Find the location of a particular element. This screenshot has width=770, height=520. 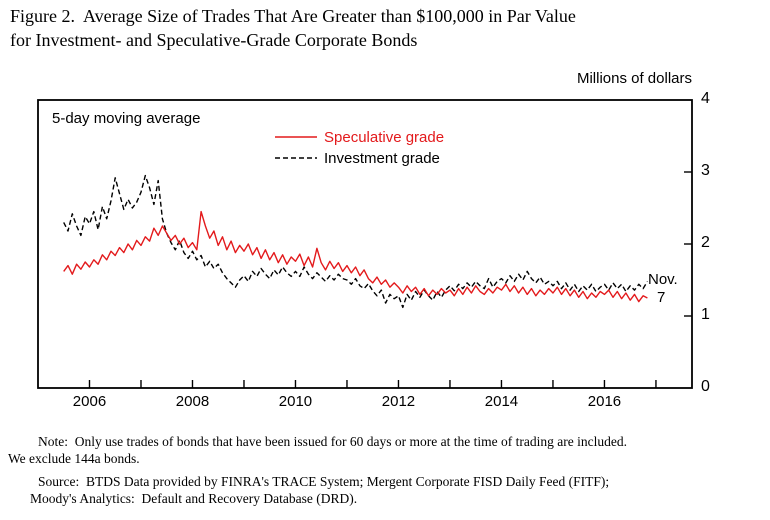

x-tick-label: 2006 is located at coordinates (89, 401).